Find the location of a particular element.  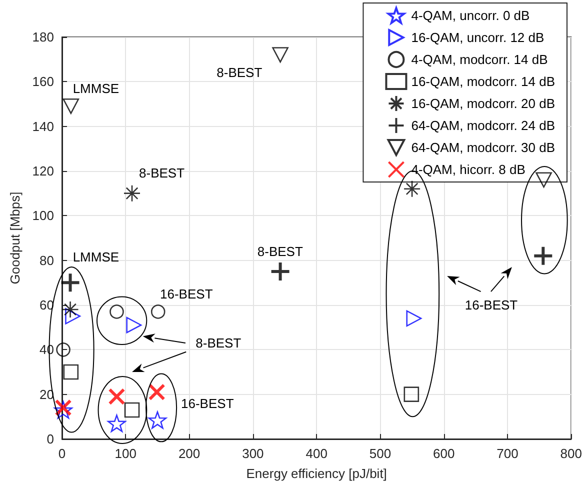

legend-label: 4-QAM, modcorr. 14 dB is located at coordinates (479, 59).